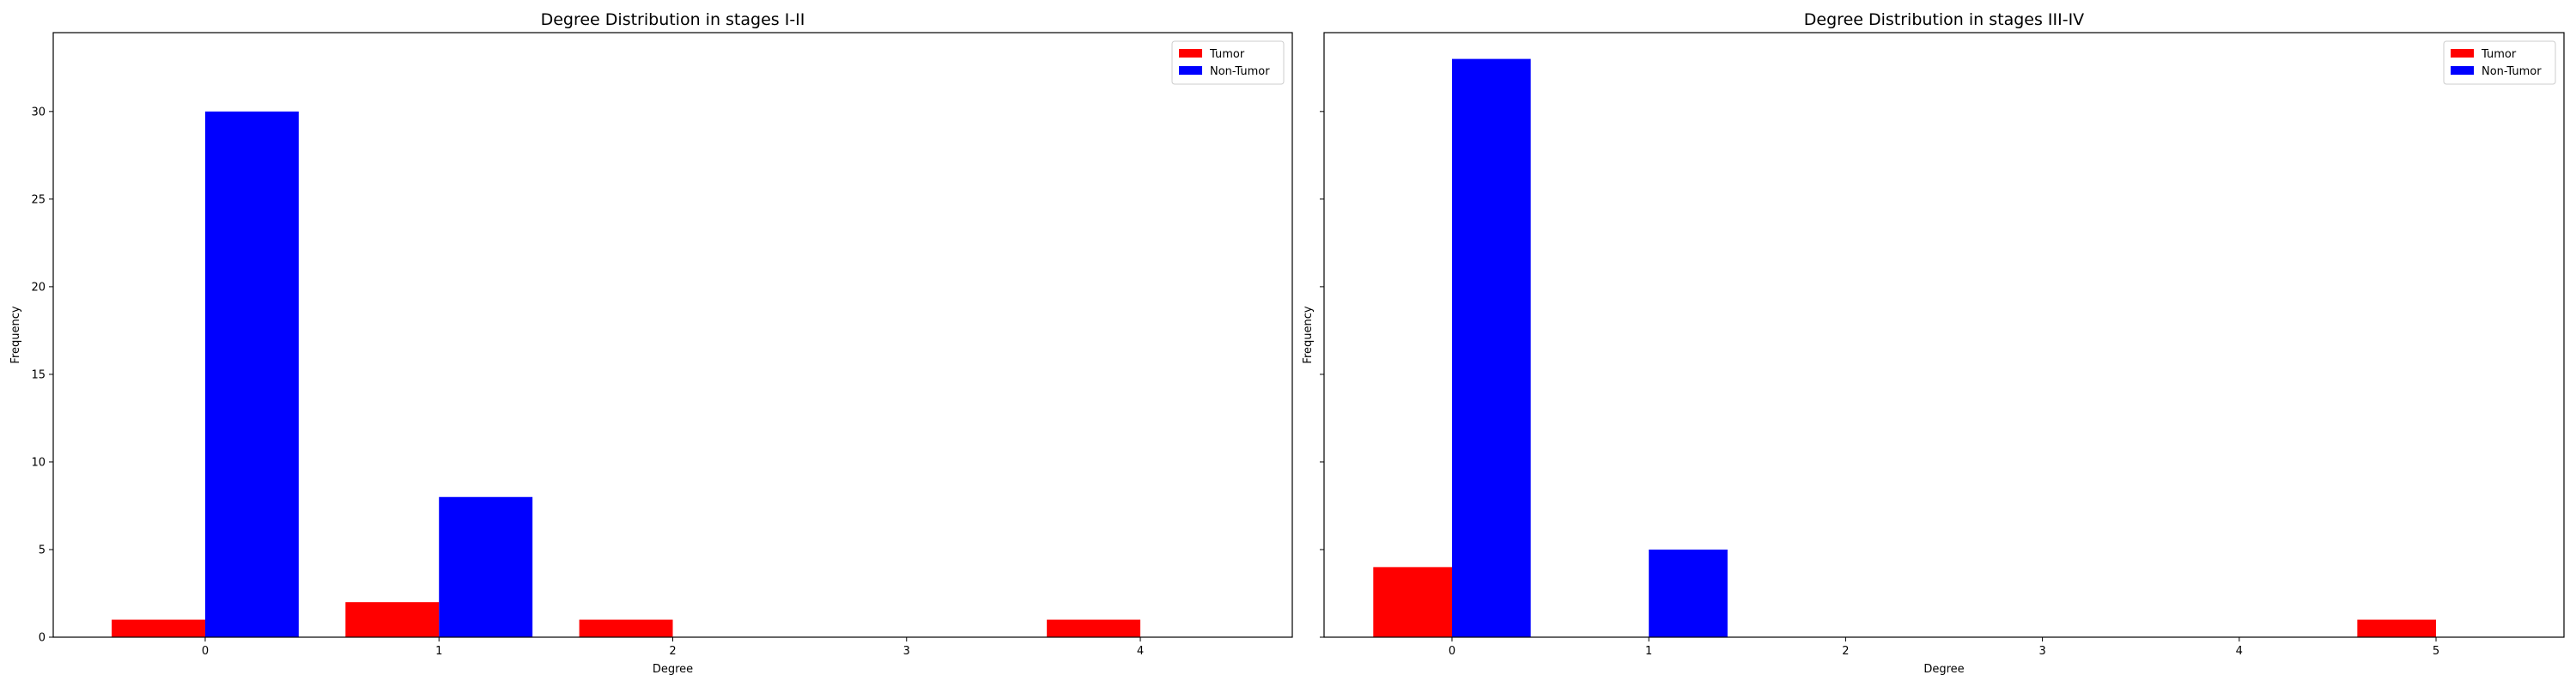  I want to click on y-tick-label: 0, so click(42, 638).